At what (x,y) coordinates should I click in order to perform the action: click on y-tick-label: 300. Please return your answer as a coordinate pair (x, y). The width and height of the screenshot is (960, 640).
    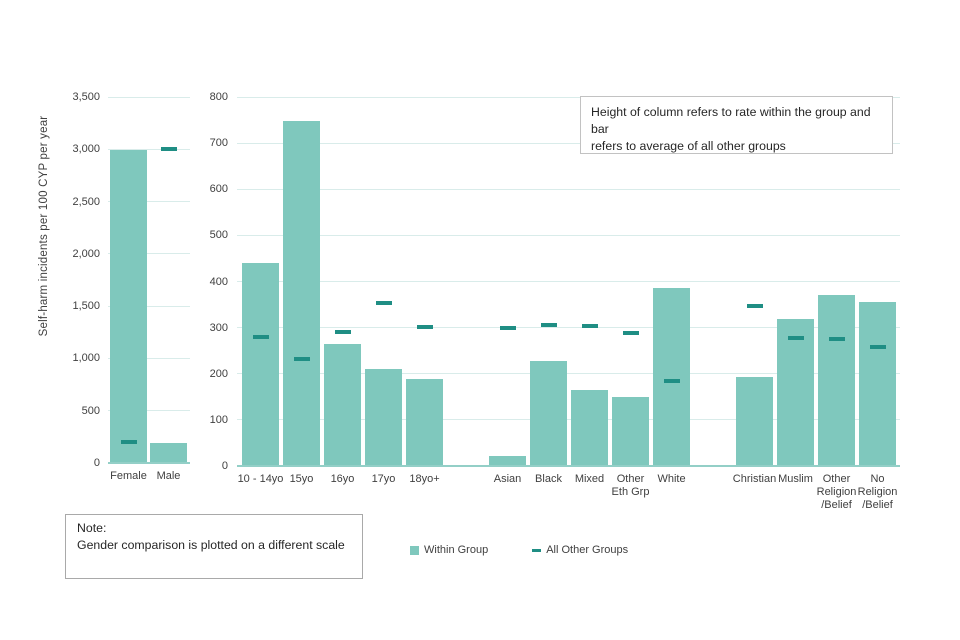
    Looking at the image, I should click on (218, 327).